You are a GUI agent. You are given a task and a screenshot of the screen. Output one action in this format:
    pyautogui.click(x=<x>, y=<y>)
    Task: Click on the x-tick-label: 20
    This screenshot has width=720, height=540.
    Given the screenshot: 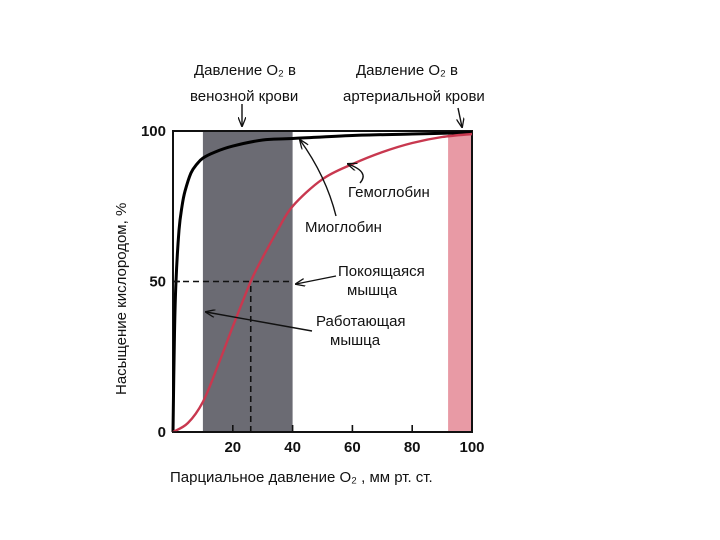 What is the action you would take?
    pyautogui.click(x=232, y=447)
    